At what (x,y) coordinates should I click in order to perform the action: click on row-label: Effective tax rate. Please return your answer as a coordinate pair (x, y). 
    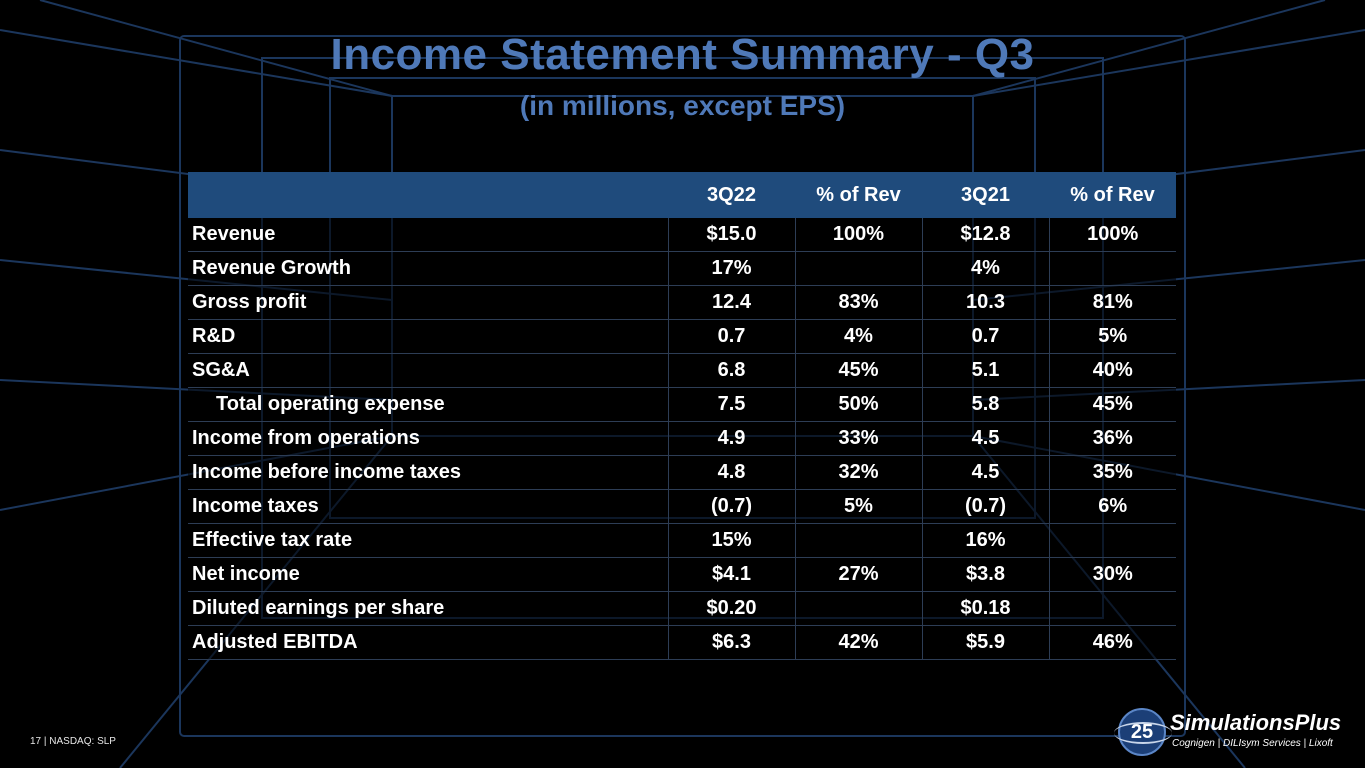
    Looking at the image, I should click on (428, 540).